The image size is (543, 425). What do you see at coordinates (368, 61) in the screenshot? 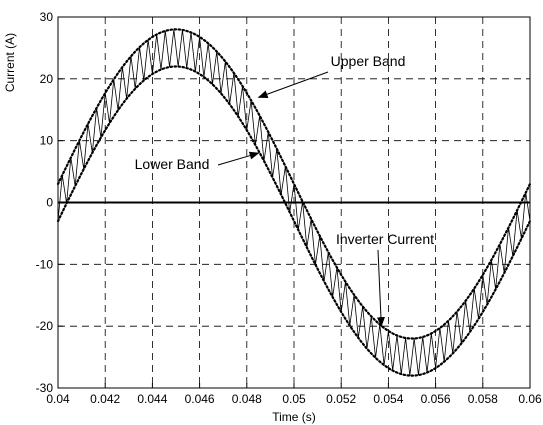
I see `annotation-label: Upper Band` at bounding box center [368, 61].